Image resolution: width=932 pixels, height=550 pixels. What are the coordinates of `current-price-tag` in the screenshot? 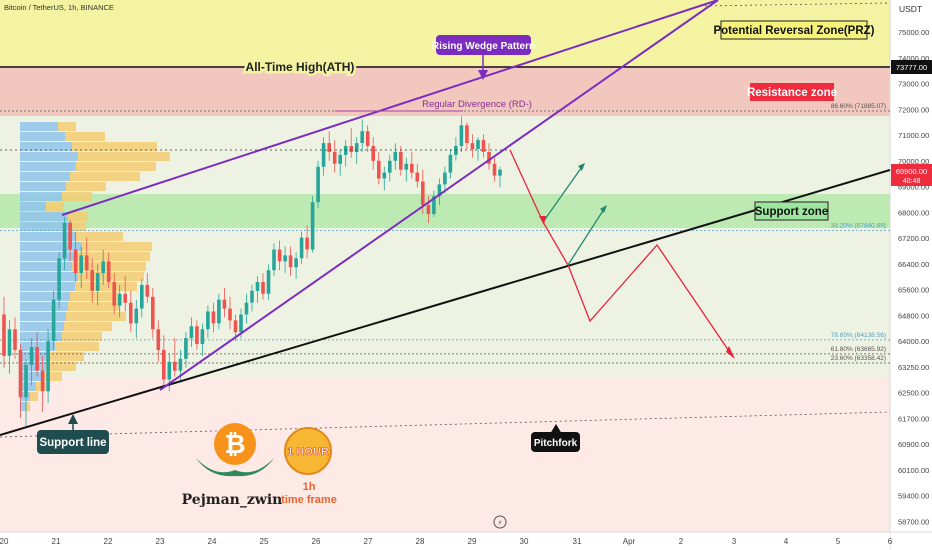 It's located at (911, 175).